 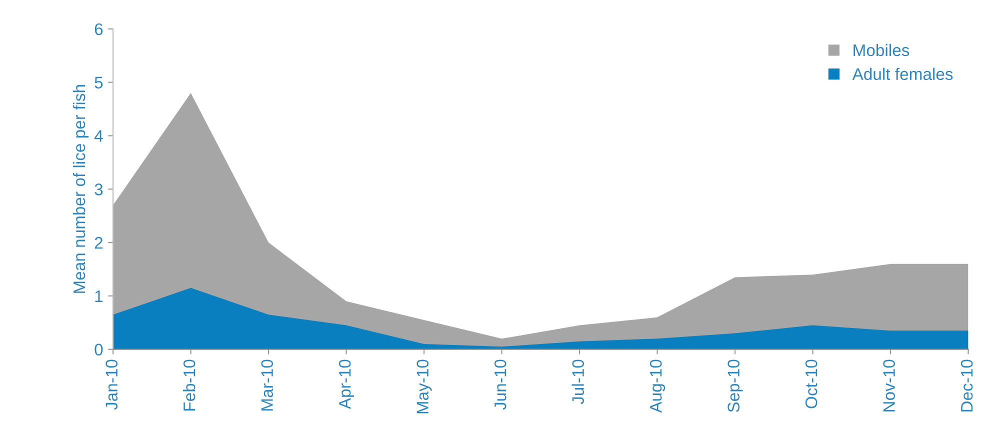 I want to click on y-tick-label: 5, so click(x=98, y=82).